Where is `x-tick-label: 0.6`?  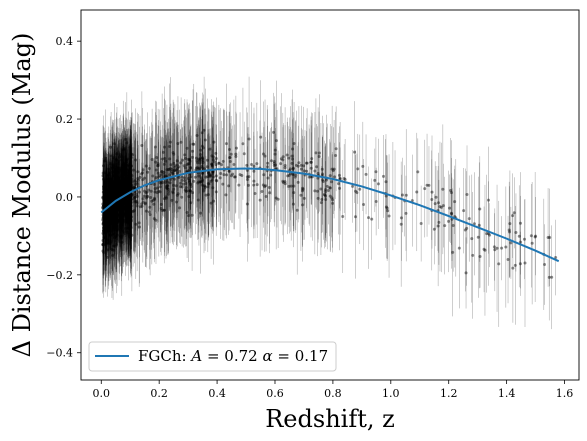
x-tick-label: 0.6 is located at coordinates (275, 393).